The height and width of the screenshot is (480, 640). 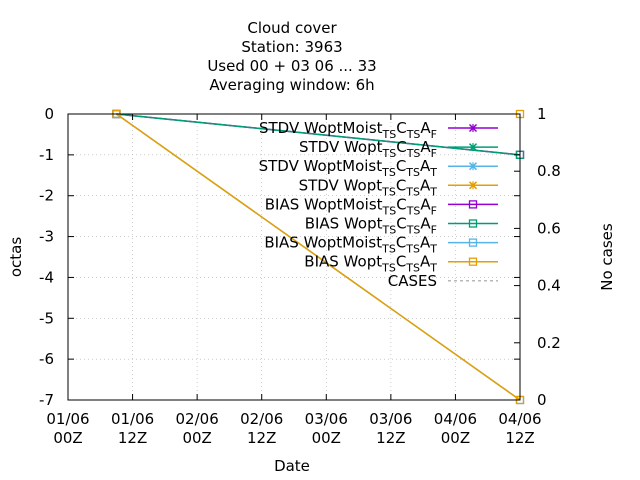 What do you see at coordinates (291, 66) in the screenshot?
I see `chart-title-line: Used 00 + 03 06 ... 33` at bounding box center [291, 66].